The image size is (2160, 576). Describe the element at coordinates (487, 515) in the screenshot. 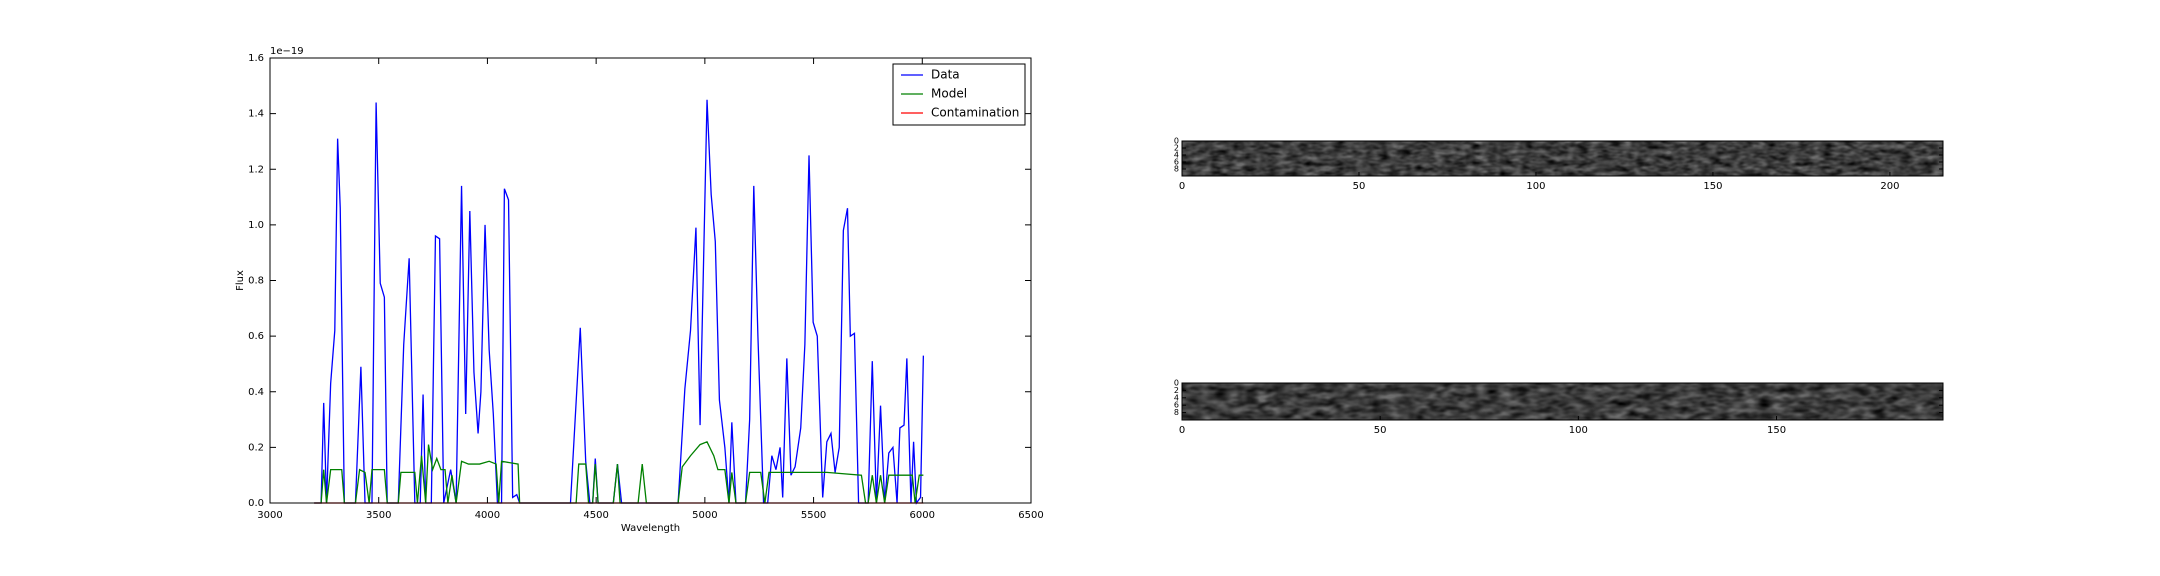

I see `x-tick-label: 4000` at that location.